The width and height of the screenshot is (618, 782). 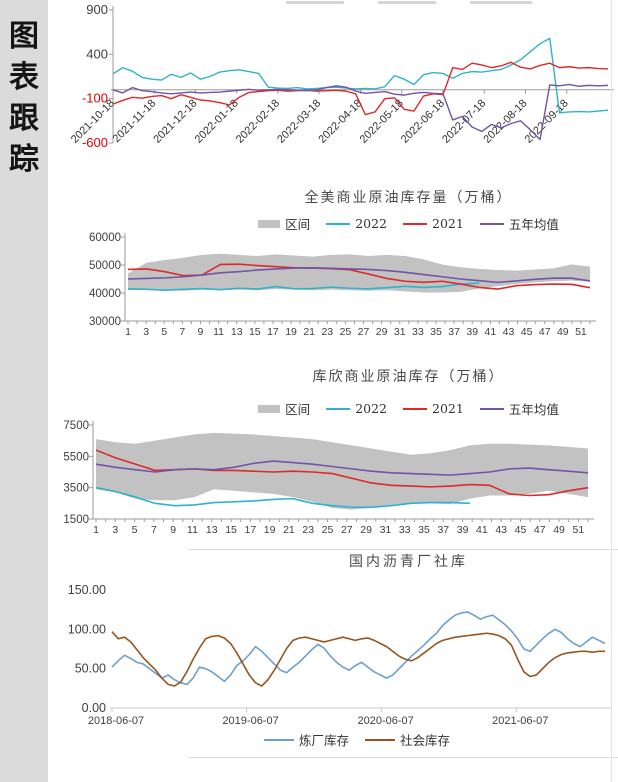 What do you see at coordinates (251, 530) in the screenshot?
I see `x-tick-label: 17` at bounding box center [251, 530].